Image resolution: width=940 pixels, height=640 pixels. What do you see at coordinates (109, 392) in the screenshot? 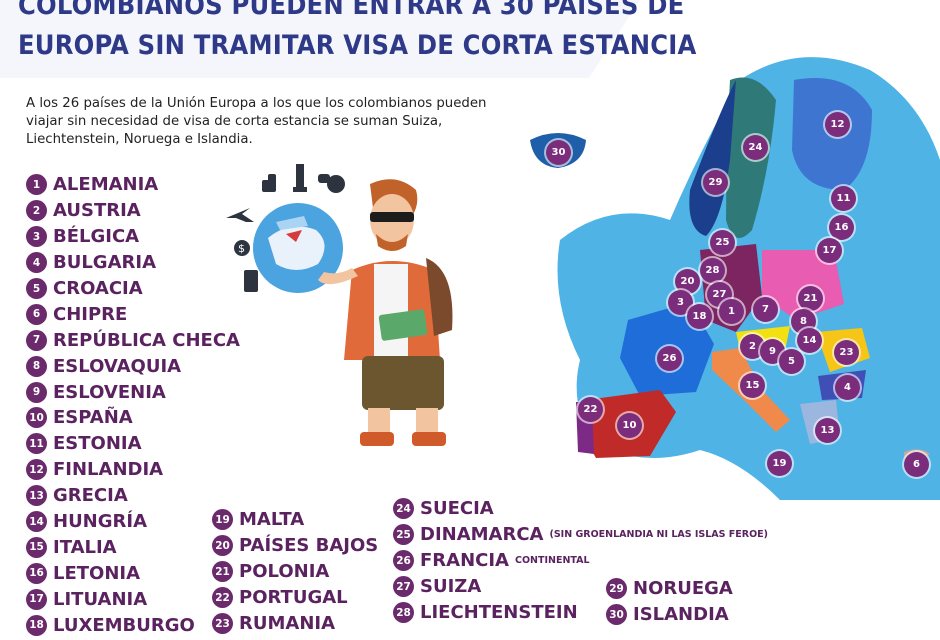
I see `country-name: ESLOVENIA` at bounding box center [109, 392].